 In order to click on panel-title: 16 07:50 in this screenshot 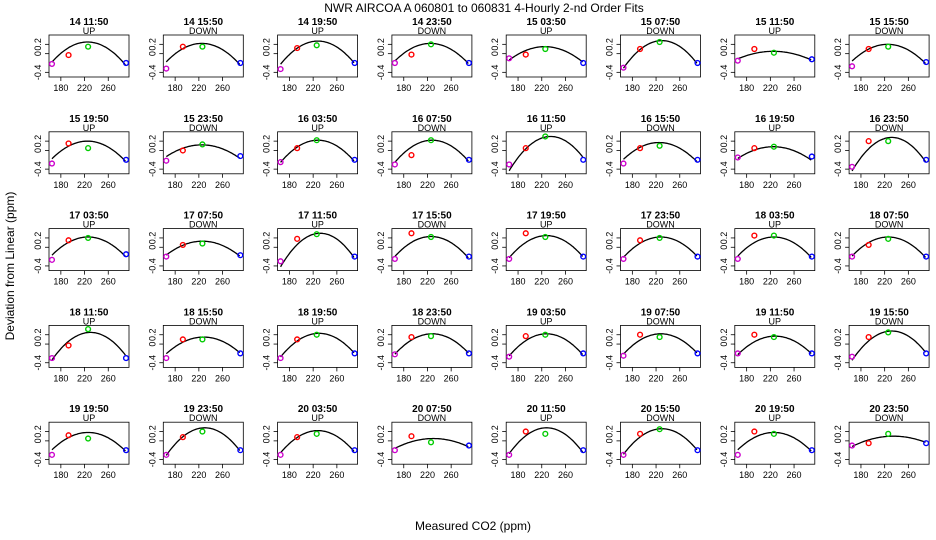, I will do `click(432, 119)`.